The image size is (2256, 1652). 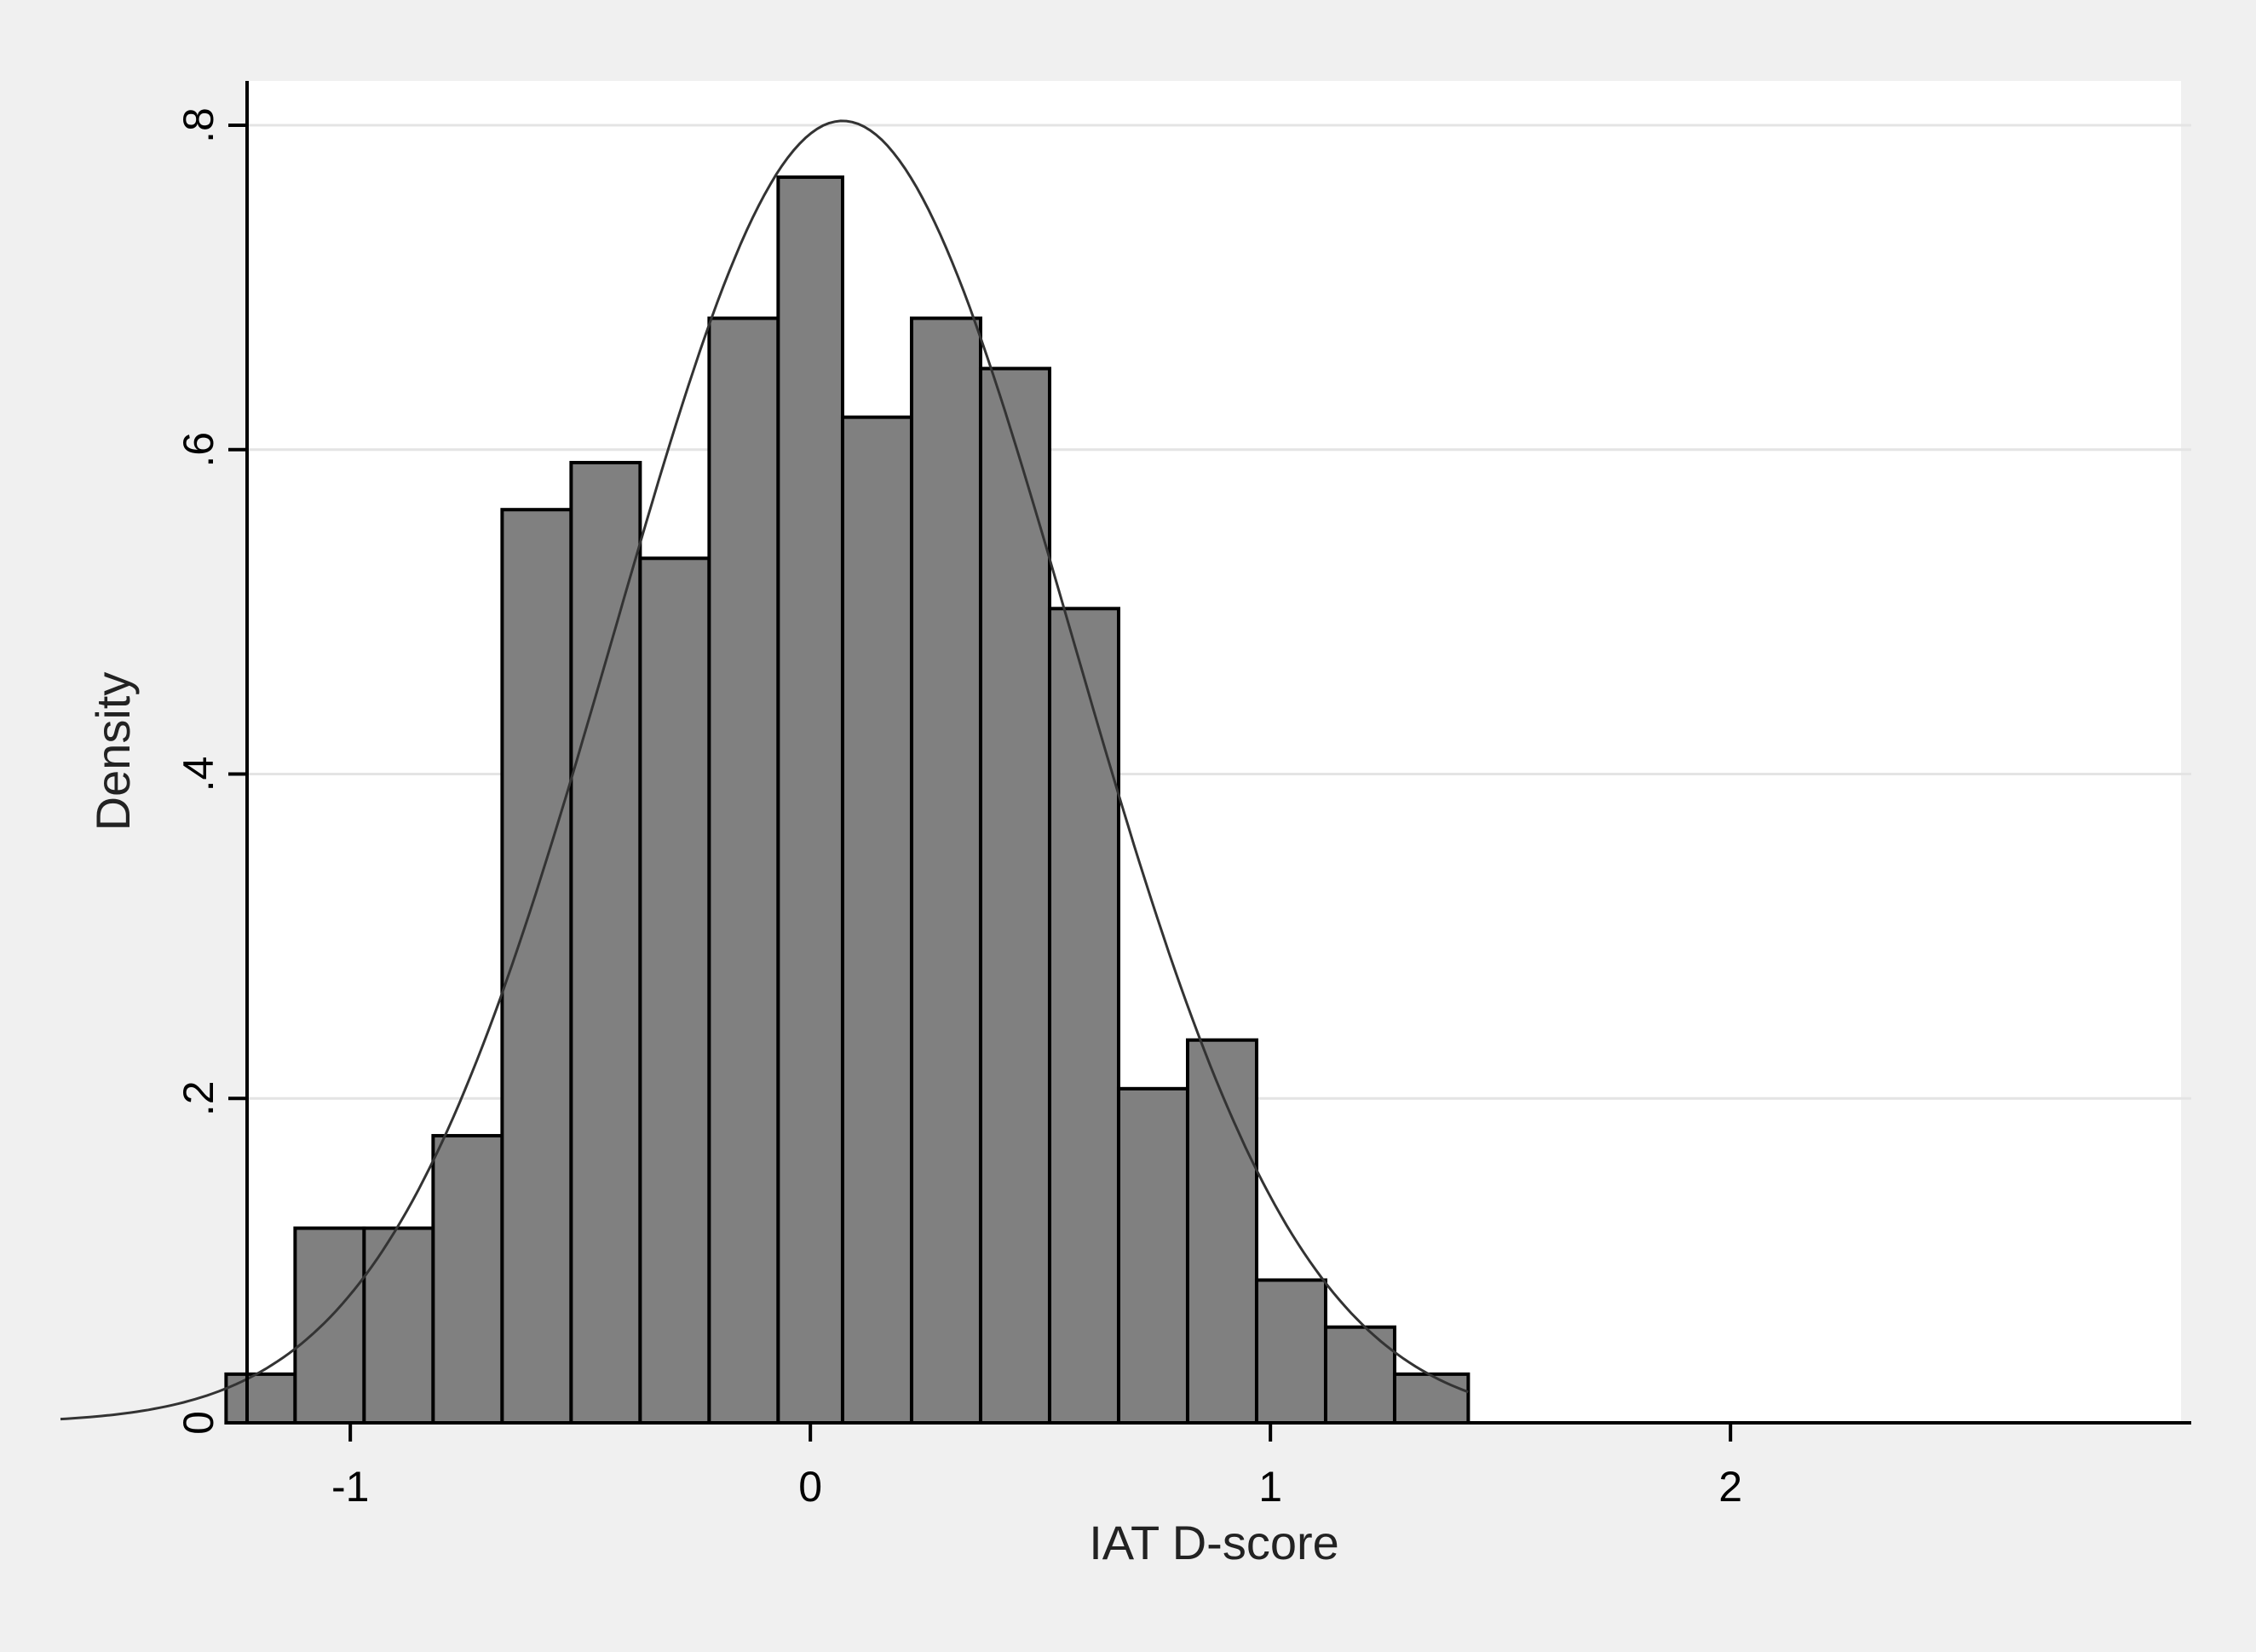 I want to click on x-tick-label-3: 1, so click(x=1270, y=1487).